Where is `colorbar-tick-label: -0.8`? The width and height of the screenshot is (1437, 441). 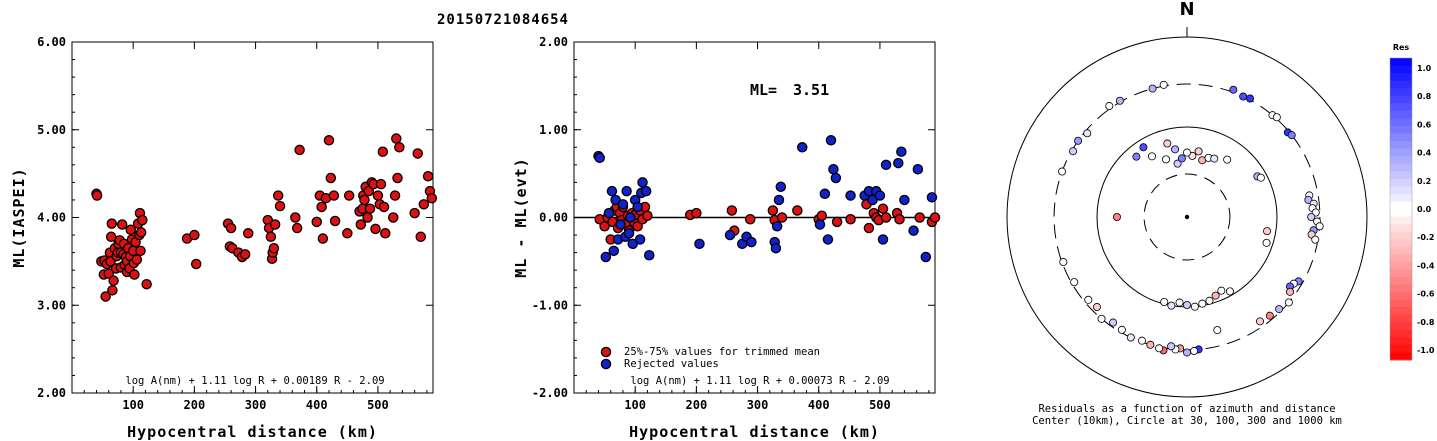 colorbar-tick-label: -0.8 is located at coordinates (1426, 322).